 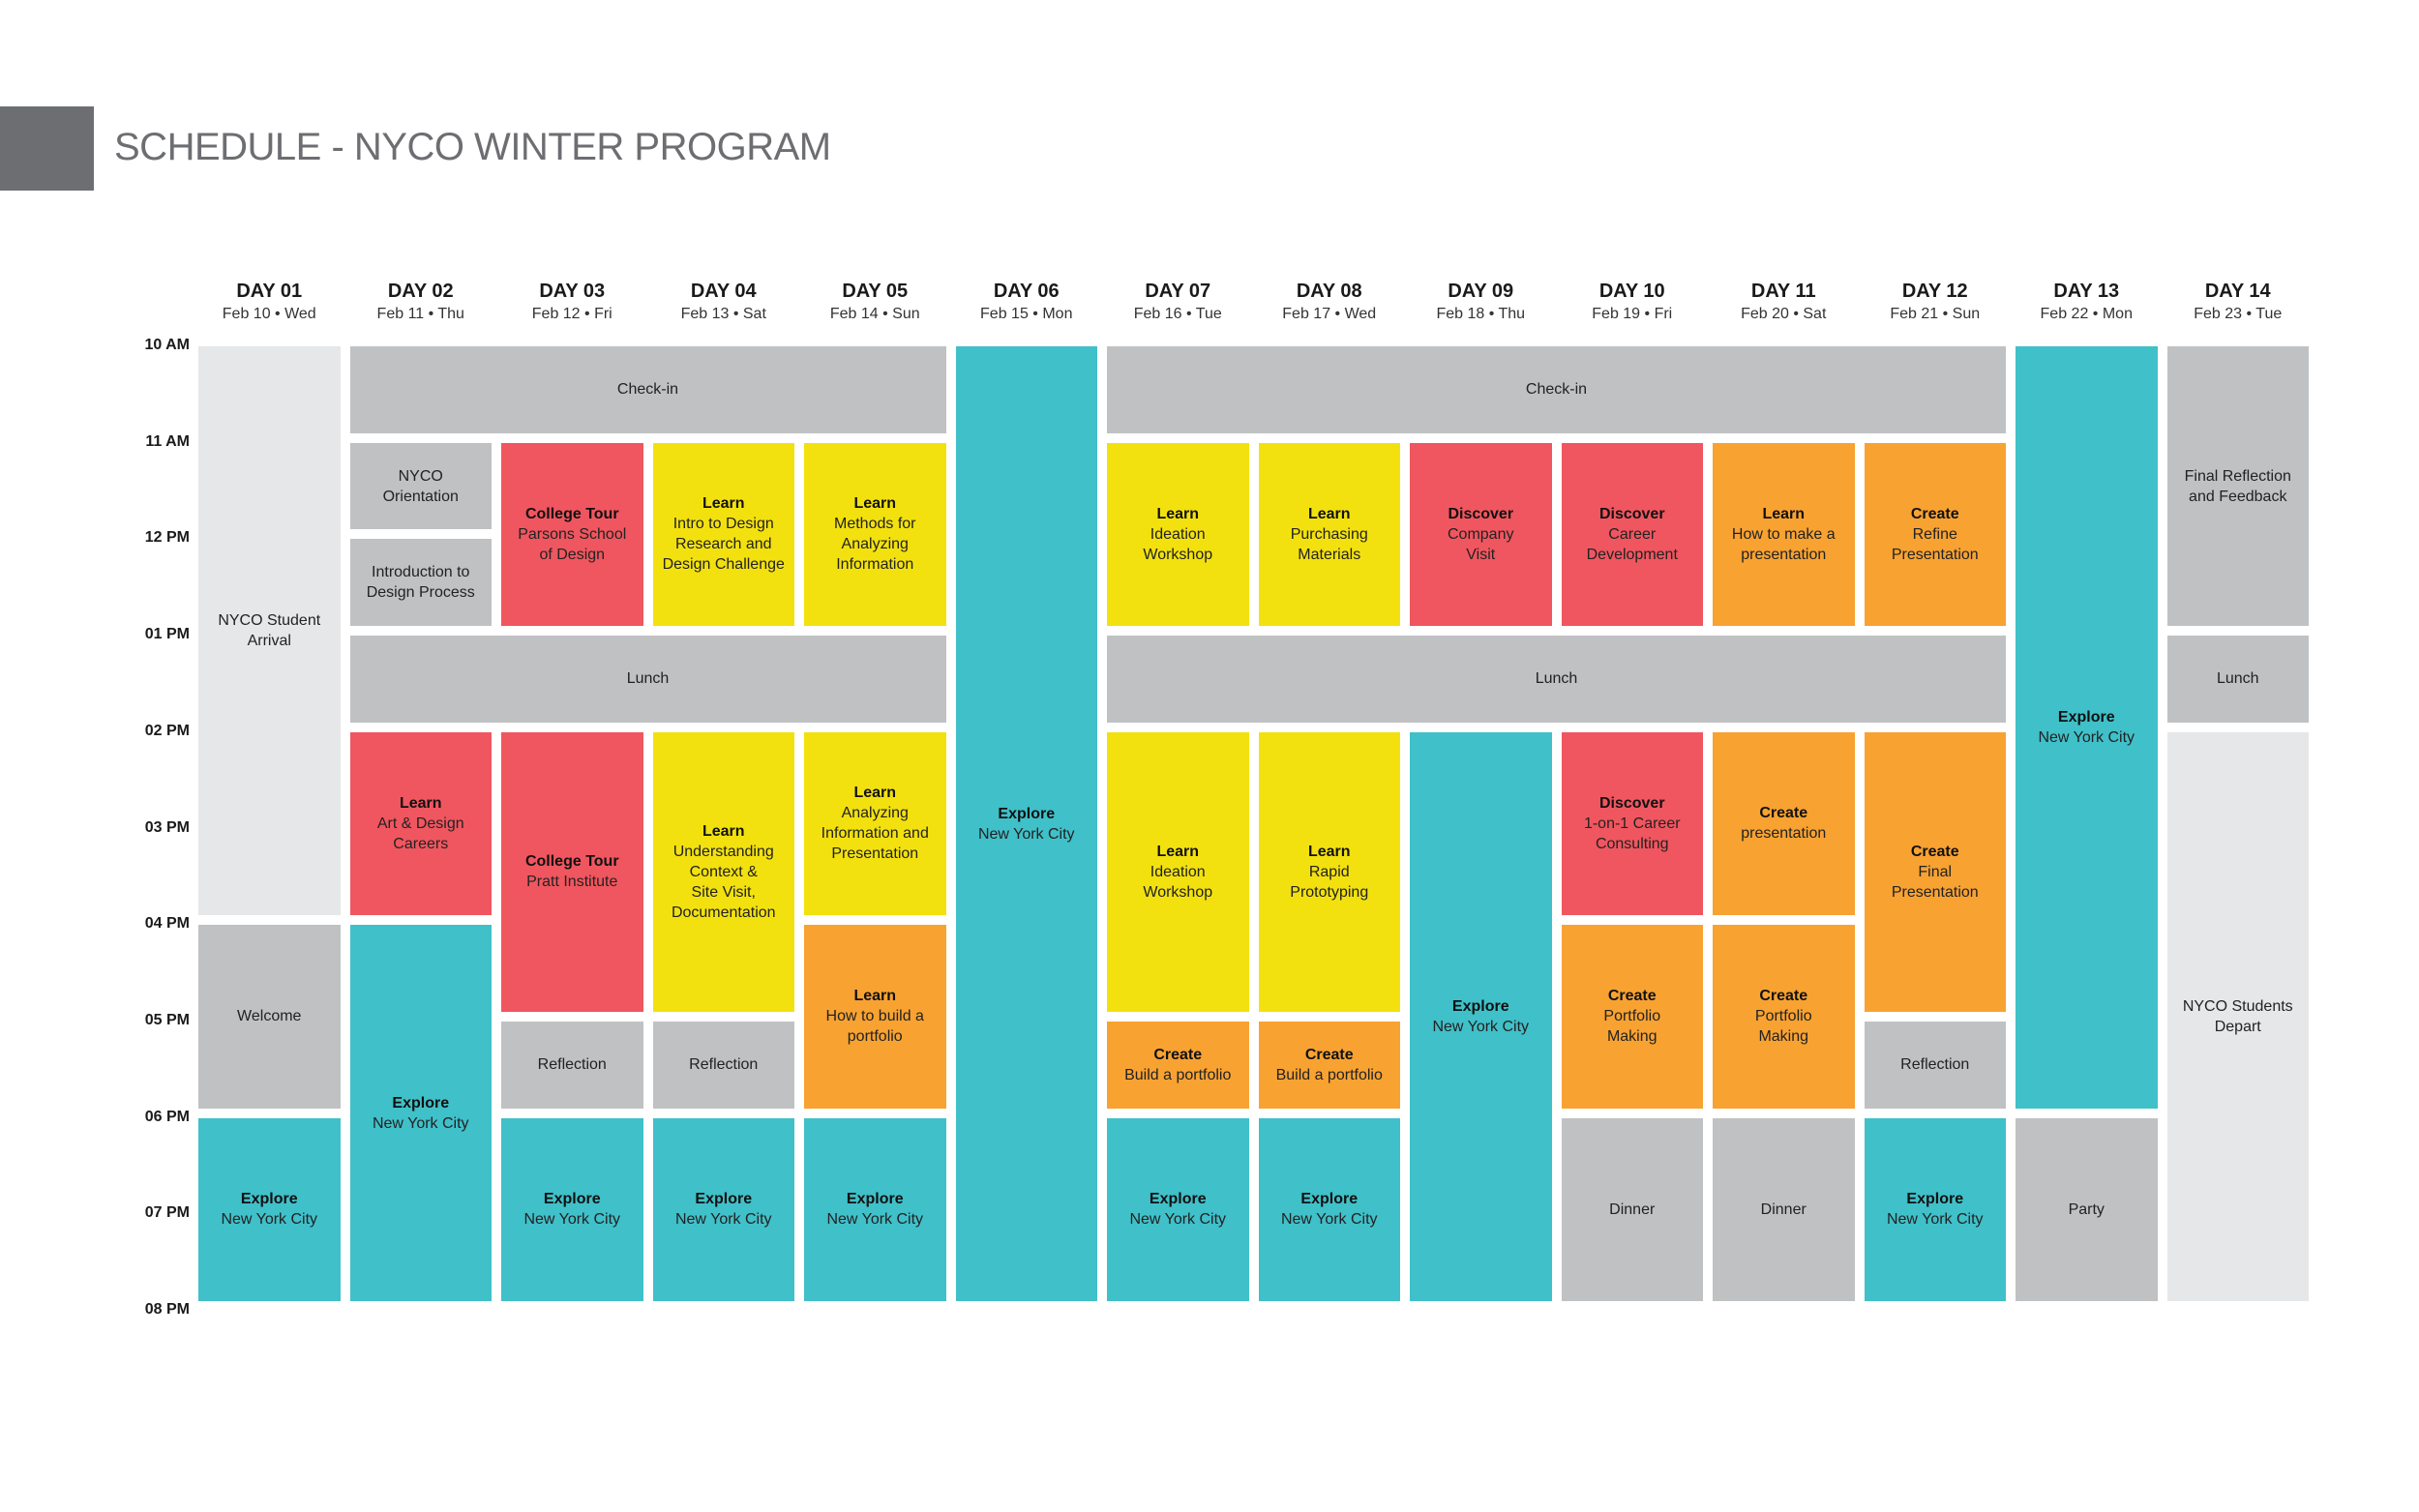 I want to click on day-date: Feb 16 • Tue, so click(x=1177, y=314).